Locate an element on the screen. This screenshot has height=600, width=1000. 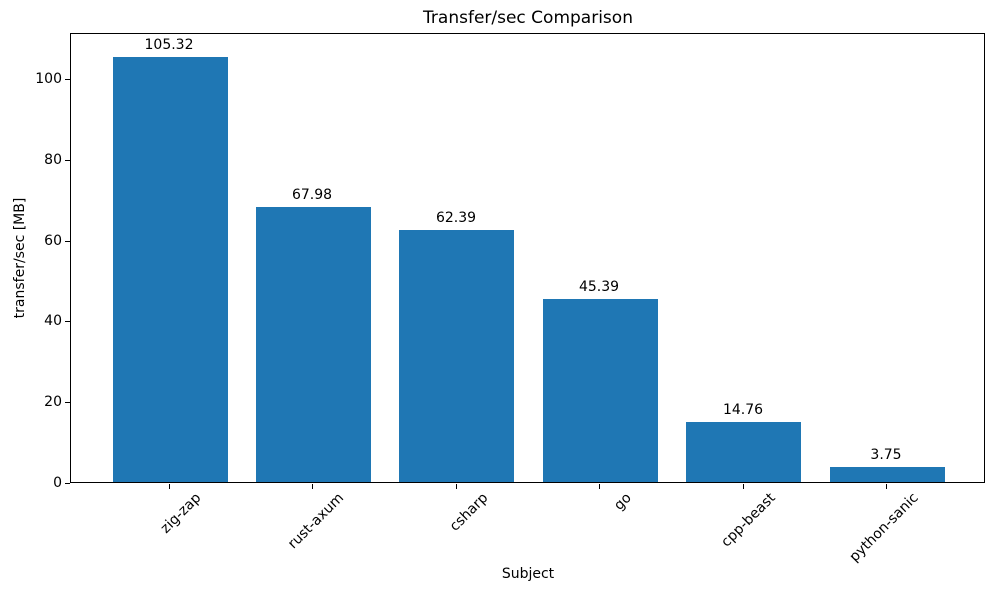
y-axis-label: transfer/sec [MB] is located at coordinates (20, 258).